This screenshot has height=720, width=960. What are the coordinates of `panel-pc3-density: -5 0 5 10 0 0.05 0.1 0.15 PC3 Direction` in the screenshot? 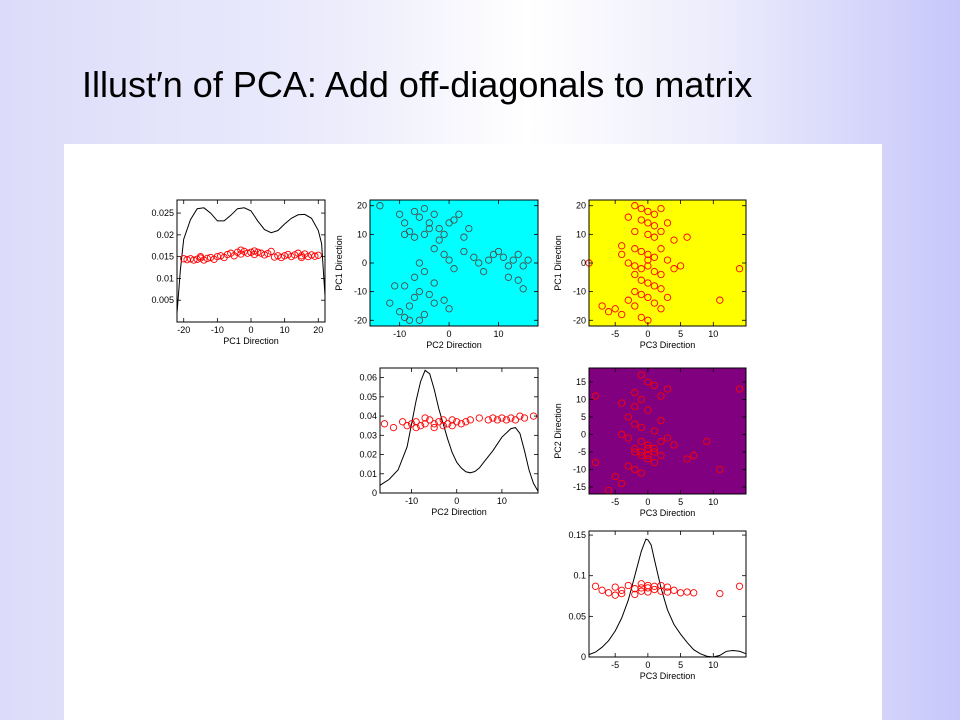 It's located at (657, 605).